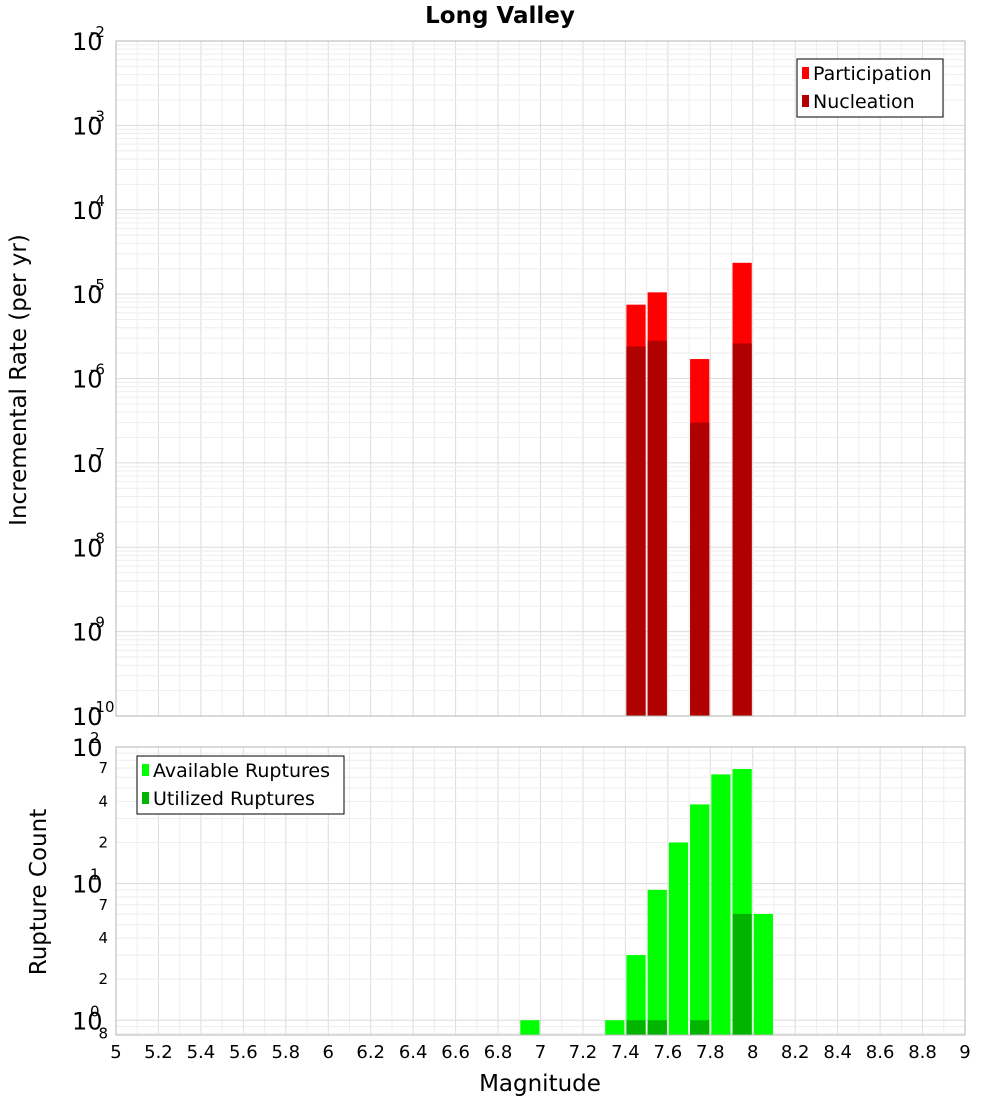 The width and height of the screenshot is (1000, 1100). What do you see at coordinates (95, 875) in the screenshot?
I see `bottom-y-tick-exponent: 1` at bounding box center [95, 875].